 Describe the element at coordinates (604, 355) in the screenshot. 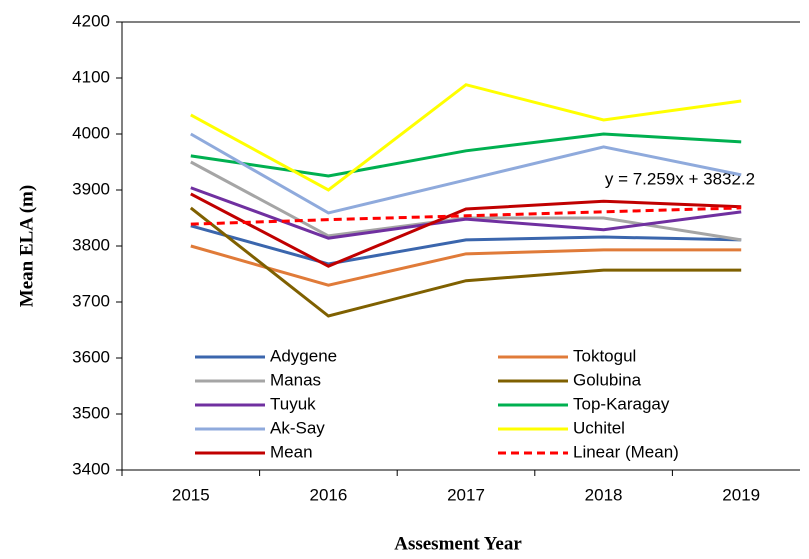

I see `legend-label: Toktogul` at that location.